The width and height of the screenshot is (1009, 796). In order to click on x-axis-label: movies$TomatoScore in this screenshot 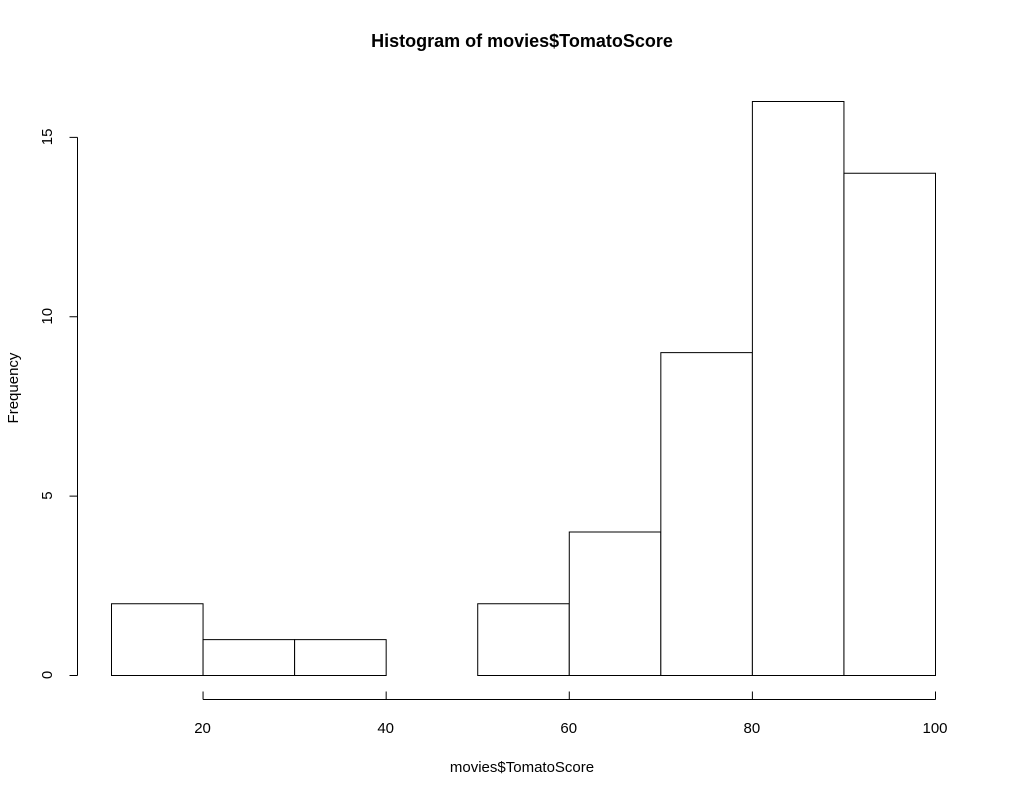, I will do `click(522, 767)`.